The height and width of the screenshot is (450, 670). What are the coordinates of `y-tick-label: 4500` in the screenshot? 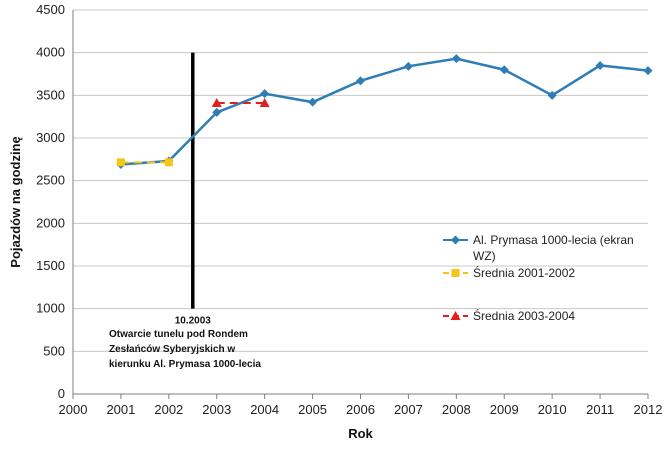 It's located at (50, 9).